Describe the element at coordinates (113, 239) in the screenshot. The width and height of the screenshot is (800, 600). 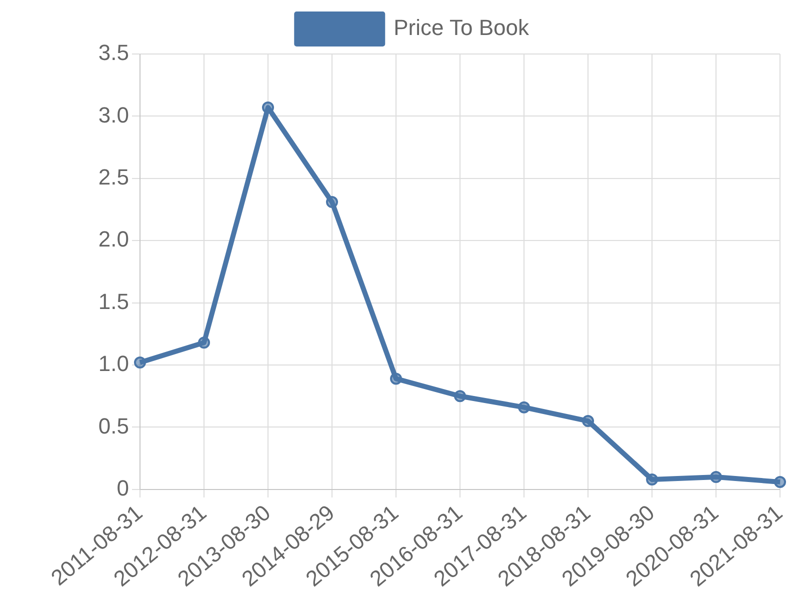
I see `y-tick-label: 2.0` at that location.